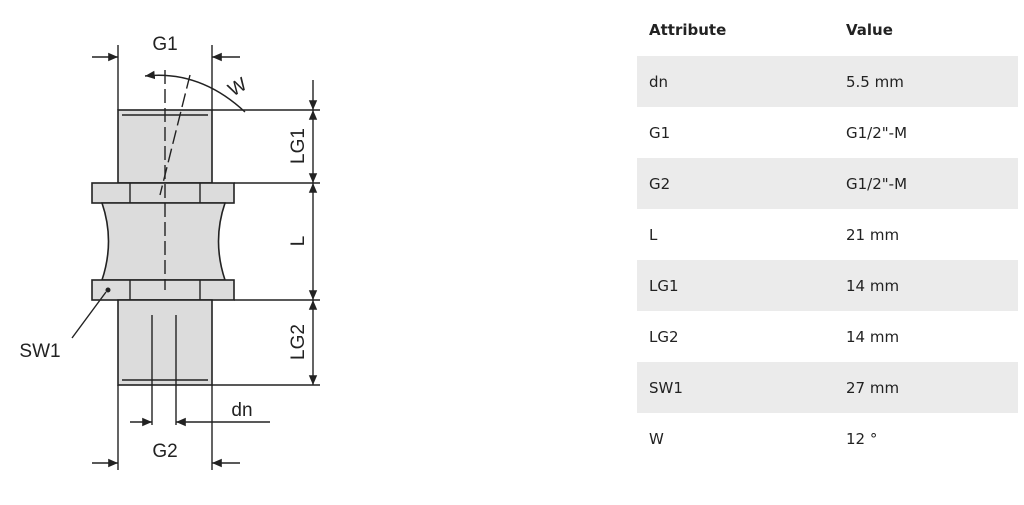  Describe the element at coordinates (873, 234) in the screenshot. I see `value-cell: 21 mm` at that location.